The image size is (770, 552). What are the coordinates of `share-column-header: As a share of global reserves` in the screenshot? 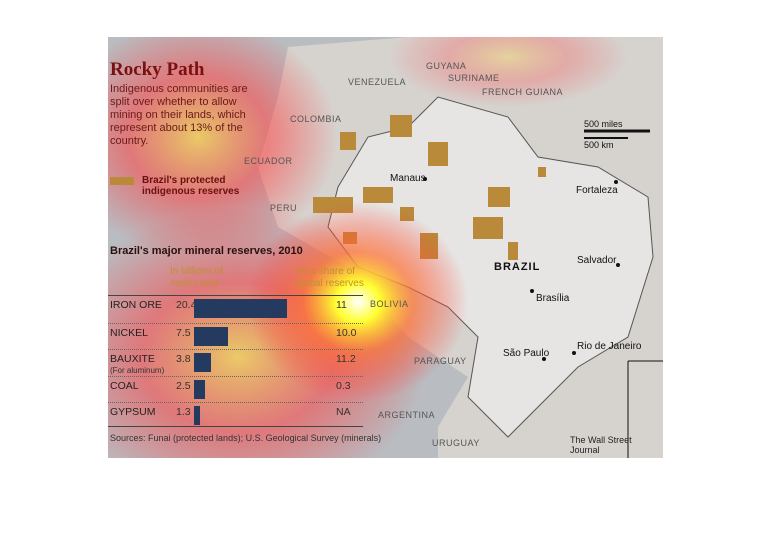 It's located at (330, 277).